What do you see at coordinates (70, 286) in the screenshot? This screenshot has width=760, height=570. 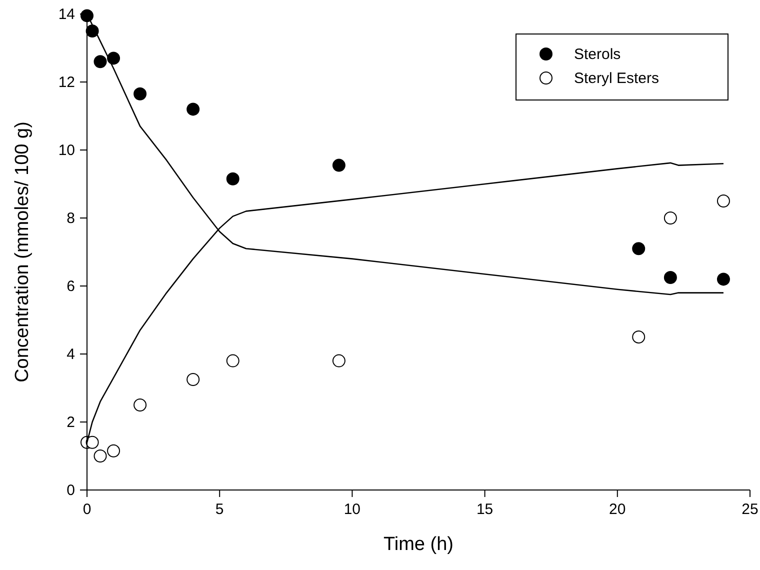 I see `y-tick-label: 6` at bounding box center [70, 286].